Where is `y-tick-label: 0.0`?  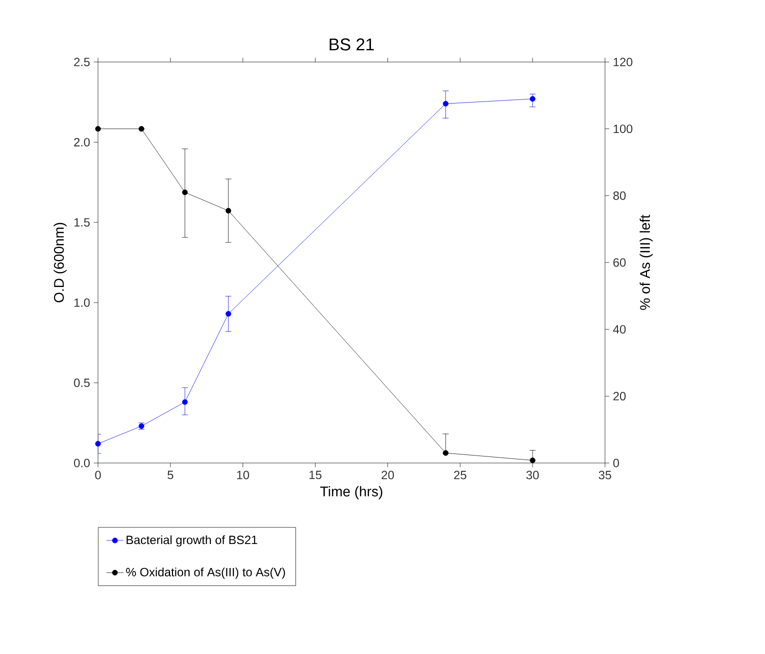
y-tick-label: 0.0 is located at coordinates (82, 463).